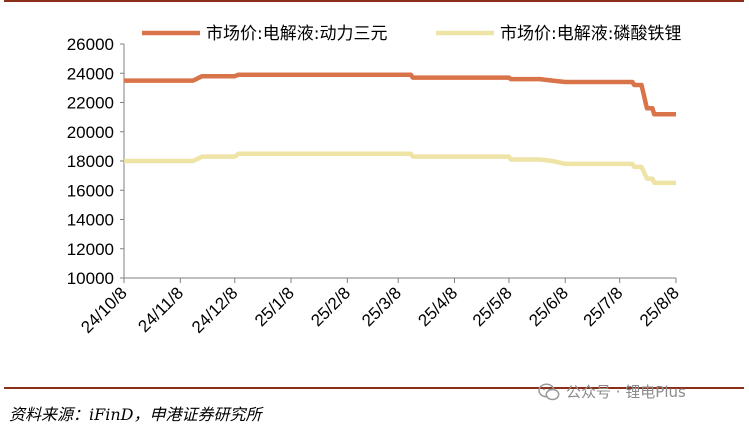  I want to click on y-tick-label: 10000, so click(90, 278).